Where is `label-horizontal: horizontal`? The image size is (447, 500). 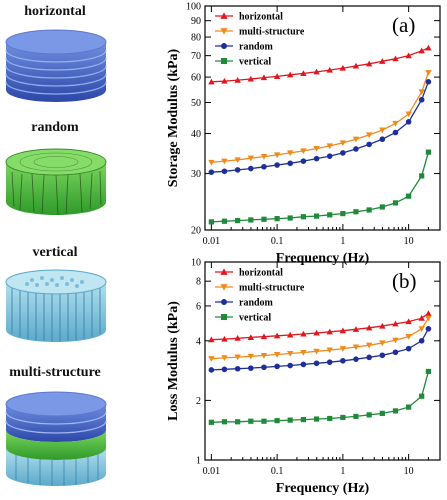 label-horizontal: horizontal is located at coordinates (55, 11).